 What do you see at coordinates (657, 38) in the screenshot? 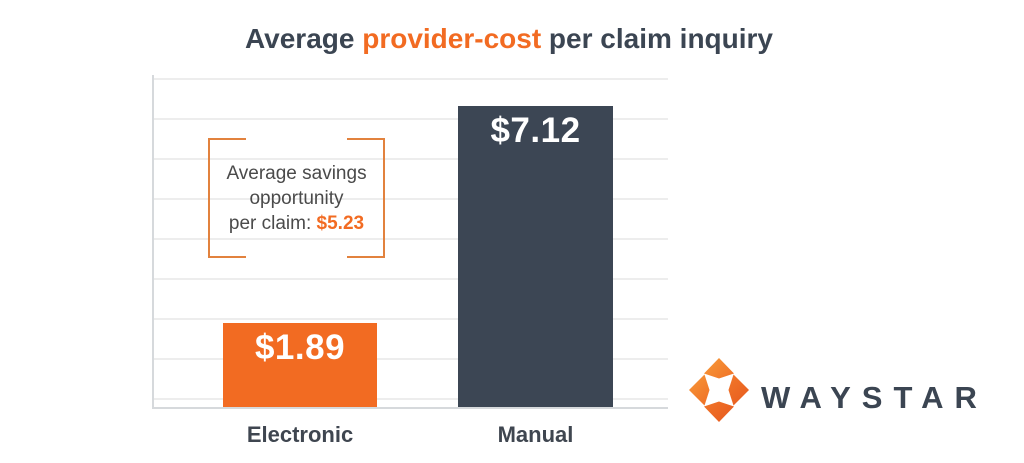
I see `title-suffix: per claim inquiry` at bounding box center [657, 38].